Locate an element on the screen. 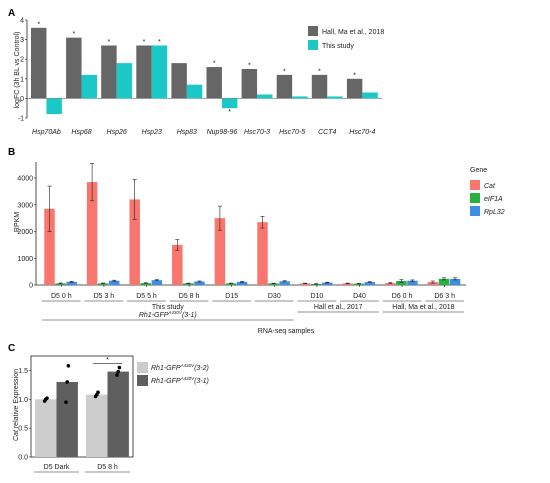  panel-a-category-label: CCT4 is located at coordinates (327, 132).